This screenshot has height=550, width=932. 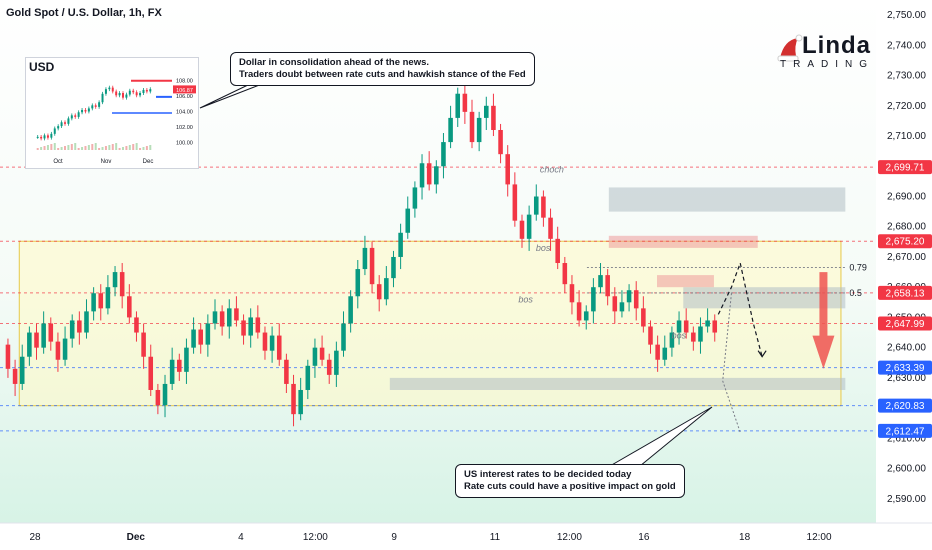 What do you see at coordinates (745, 537) in the screenshot?
I see `time-tick-label: 18` at bounding box center [745, 537].